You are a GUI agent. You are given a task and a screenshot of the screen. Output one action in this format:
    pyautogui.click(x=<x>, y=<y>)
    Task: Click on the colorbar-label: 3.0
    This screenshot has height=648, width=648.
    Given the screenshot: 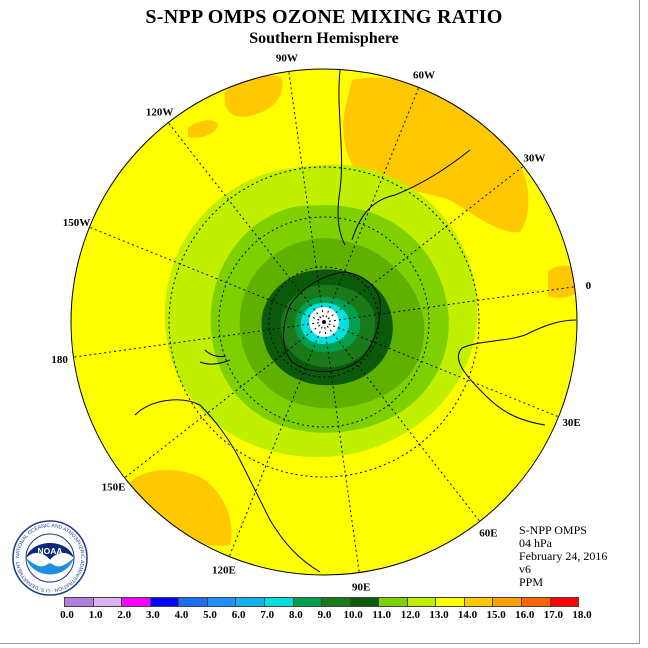 What is the action you would take?
    pyautogui.click(x=152, y=615)
    